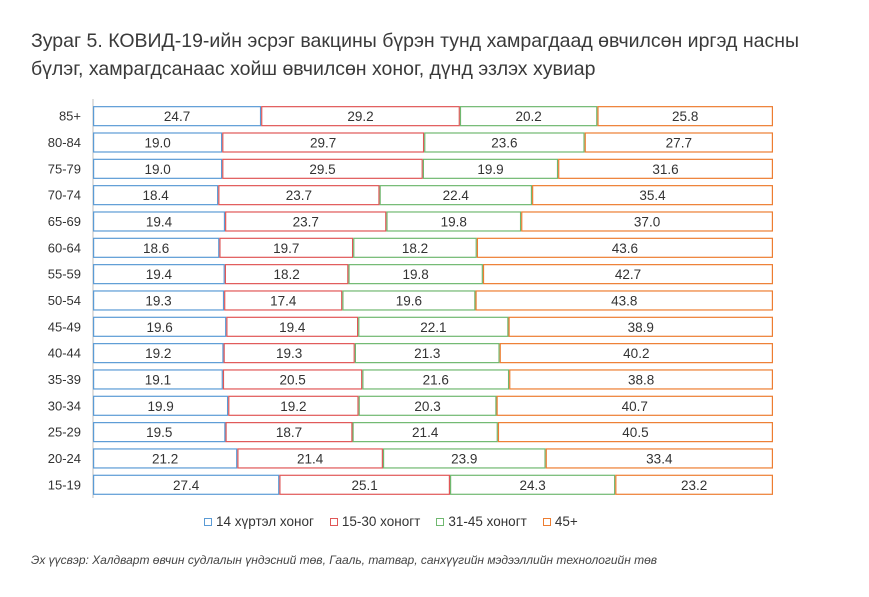  I want to click on data-label: 25.1, so click(365, 485).